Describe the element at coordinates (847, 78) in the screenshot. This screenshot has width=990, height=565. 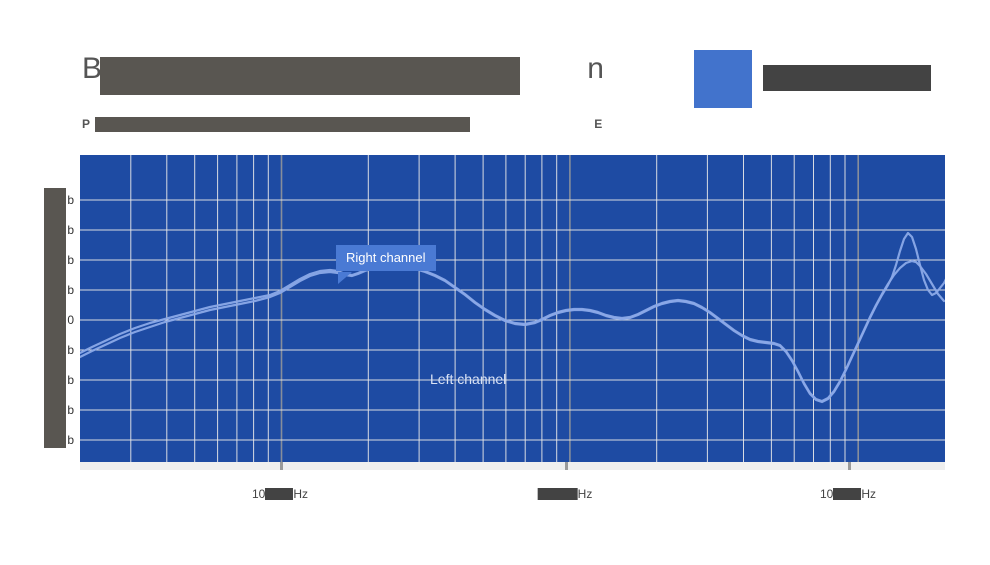
I see `brand-name-redaction` at that location.